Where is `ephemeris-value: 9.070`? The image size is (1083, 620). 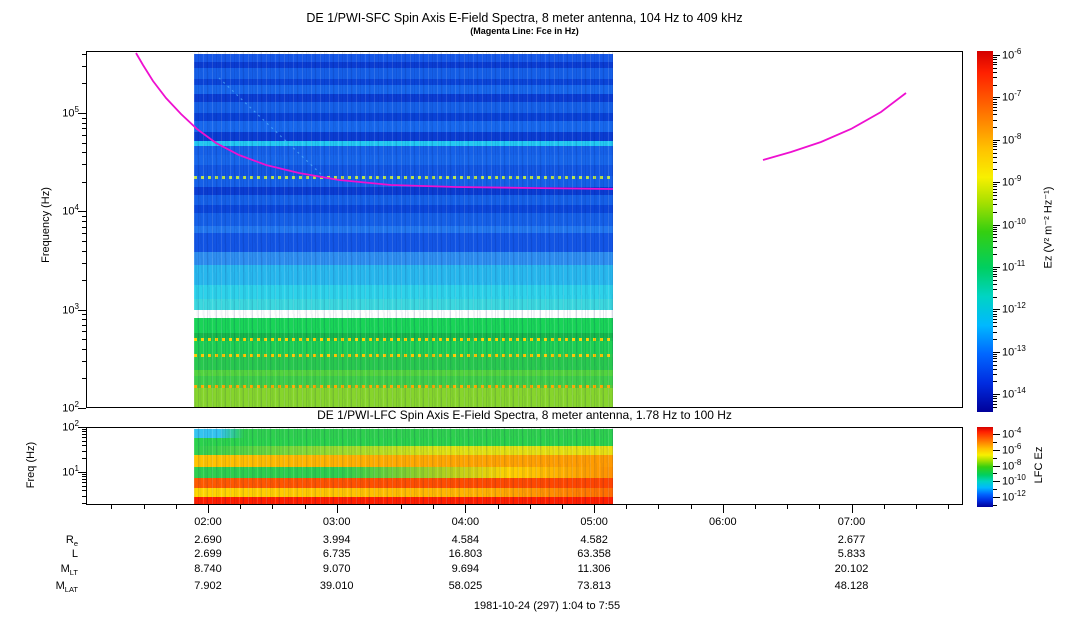
ephemeris-value: 9.070 is located at coordinates (336, 569).